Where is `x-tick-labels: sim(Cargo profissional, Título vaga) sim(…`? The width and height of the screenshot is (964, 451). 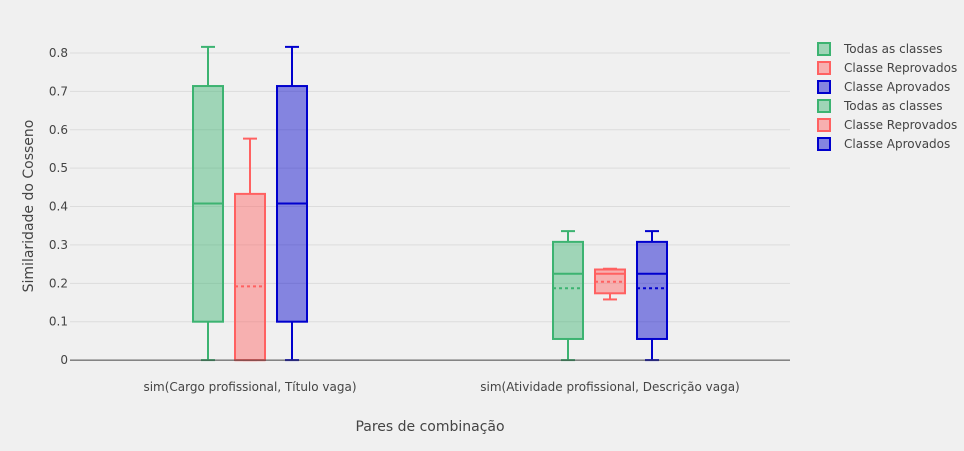 x-tick-labels: sim(Cargo profissional, Título vaga) sim(… is located at coordinates (441, 387).